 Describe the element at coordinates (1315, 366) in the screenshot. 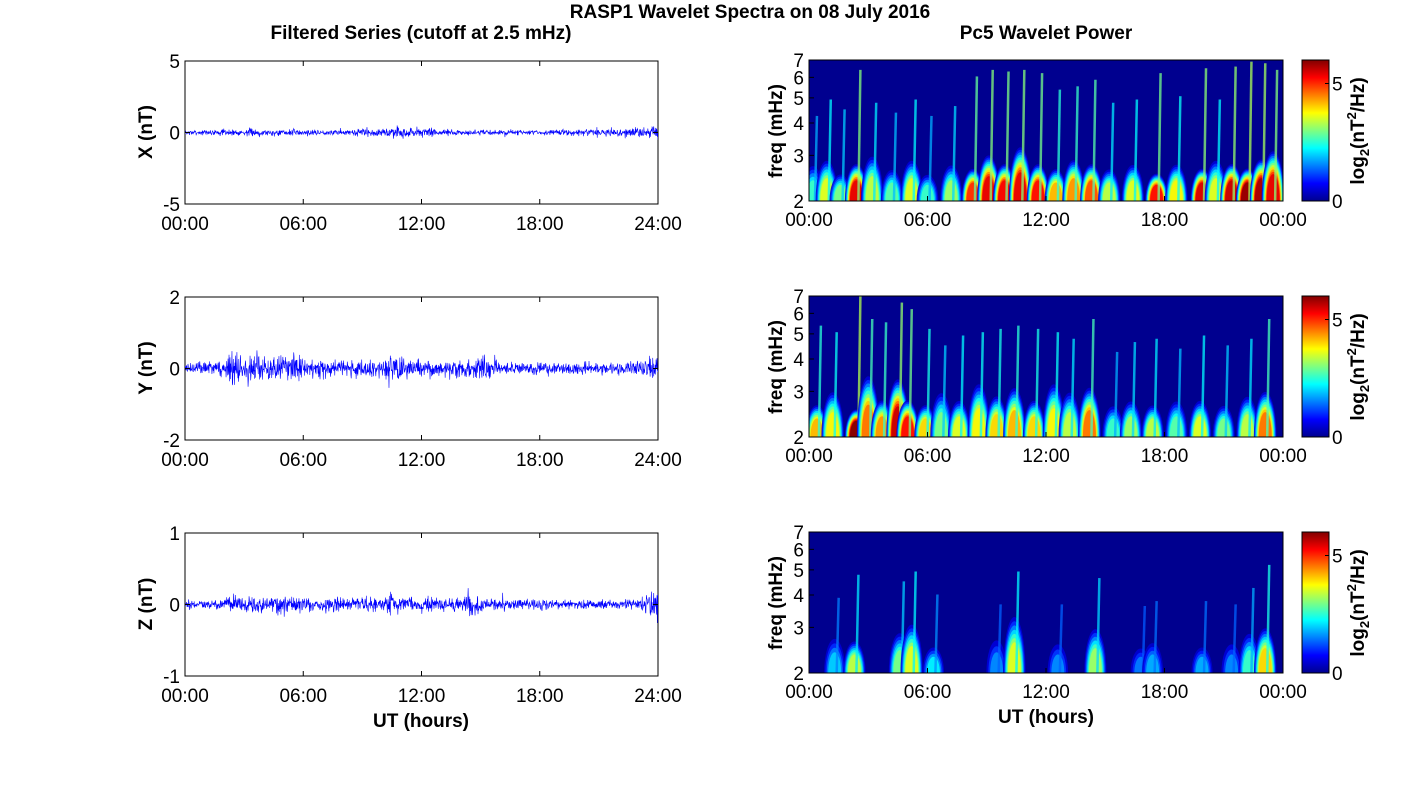

I see `y-colorbar` at that location.